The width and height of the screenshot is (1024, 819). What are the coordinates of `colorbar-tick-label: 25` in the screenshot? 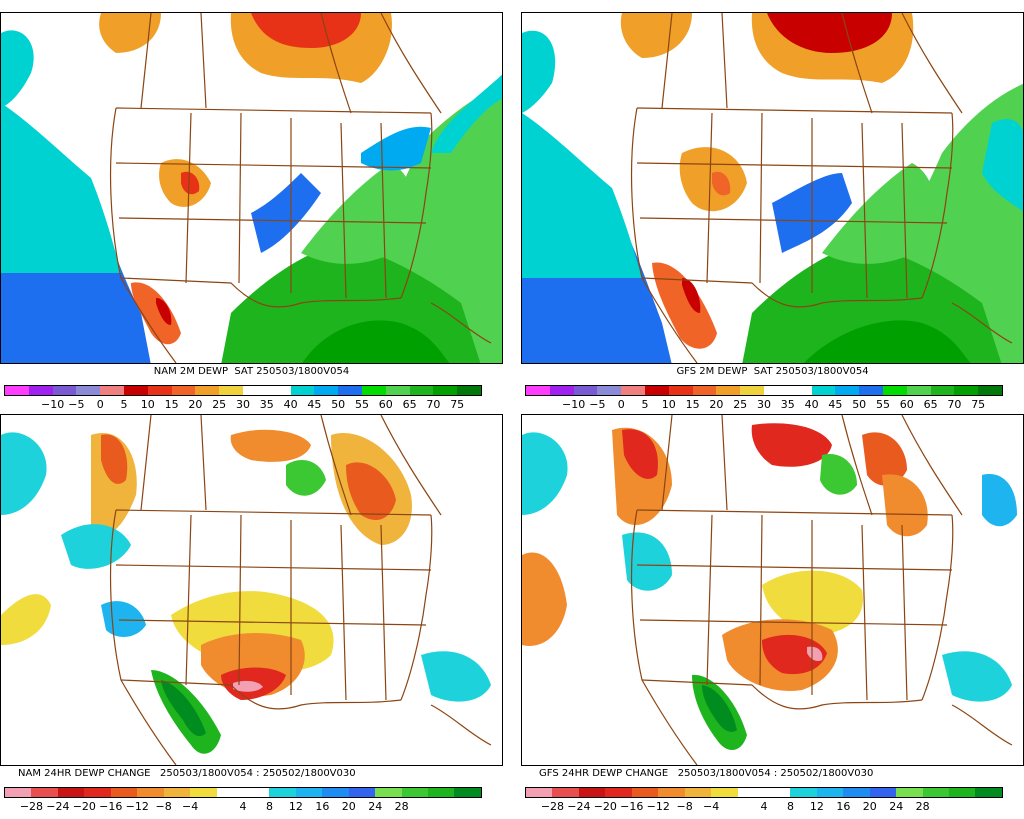 It's located at (219, 404).